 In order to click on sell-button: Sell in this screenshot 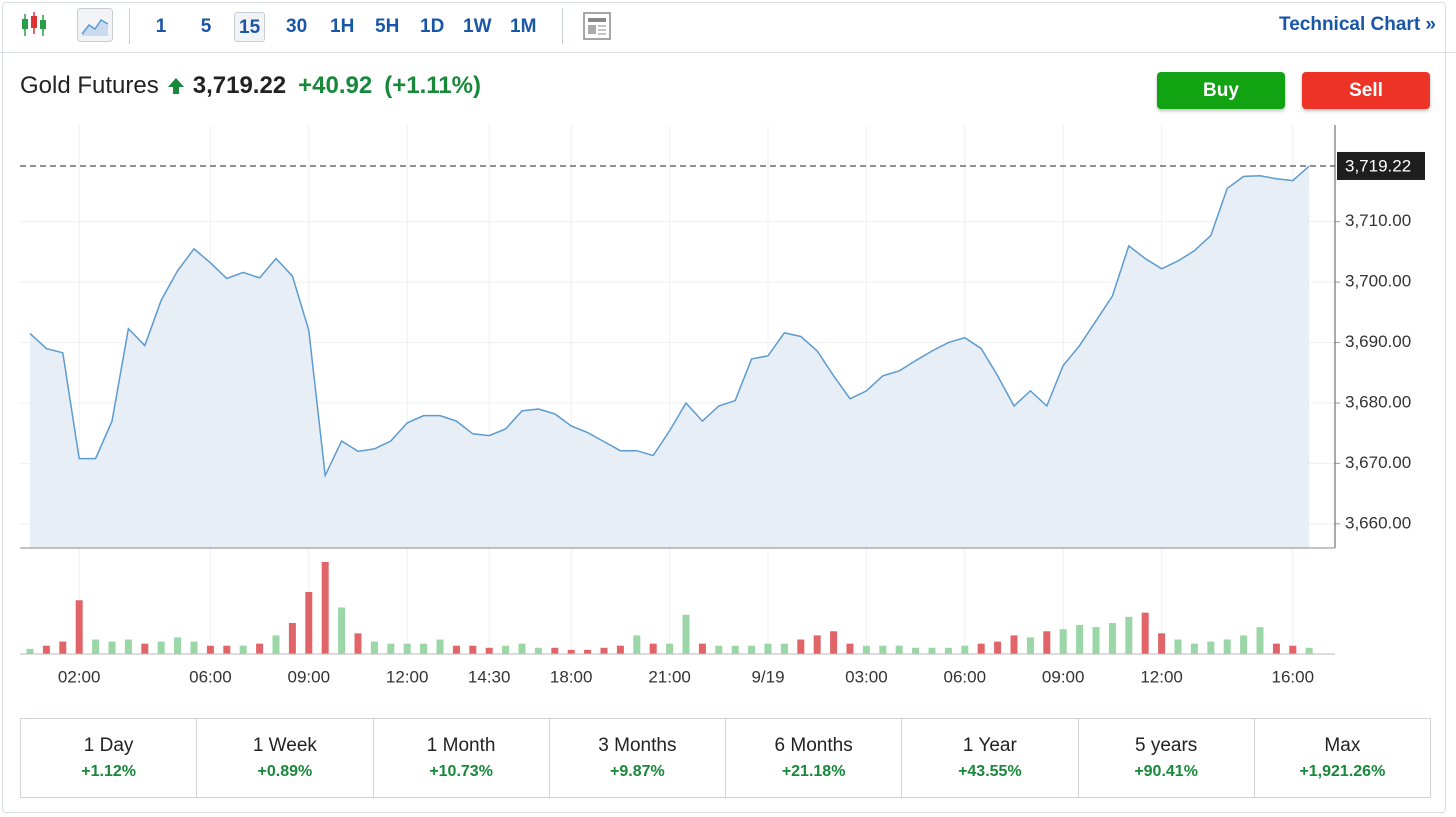, I will do `click(1366, 90)`.